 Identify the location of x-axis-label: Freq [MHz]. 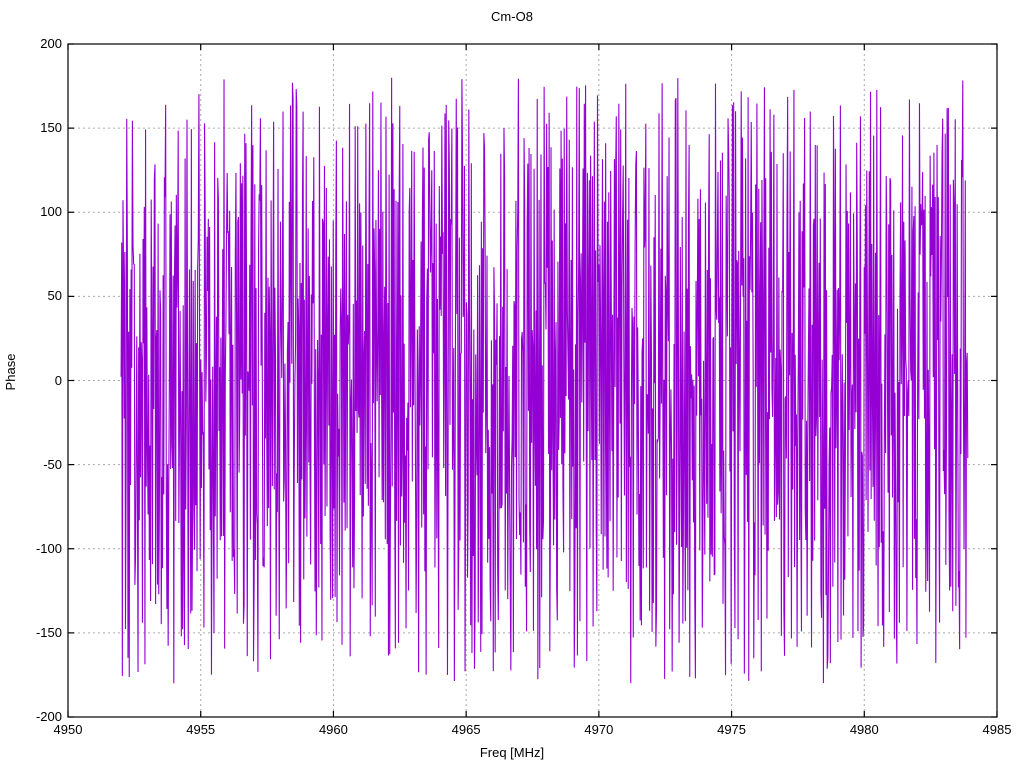
(512, 752).